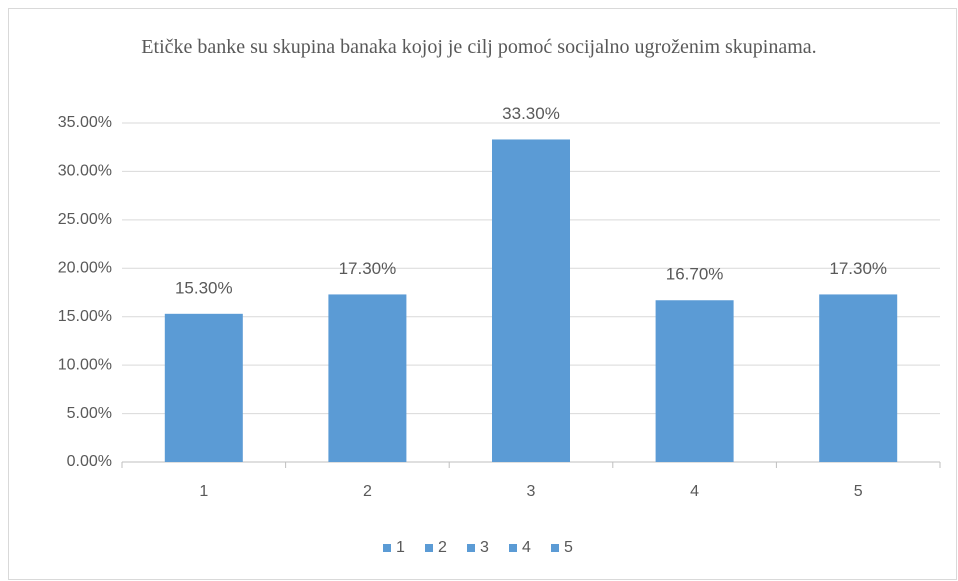 The width and height of the screenshot is (958, 581). What do you see at coordinates (484, 547) in the screenshot?
I see `legend-label: 3` at bounding box center [484, 547].